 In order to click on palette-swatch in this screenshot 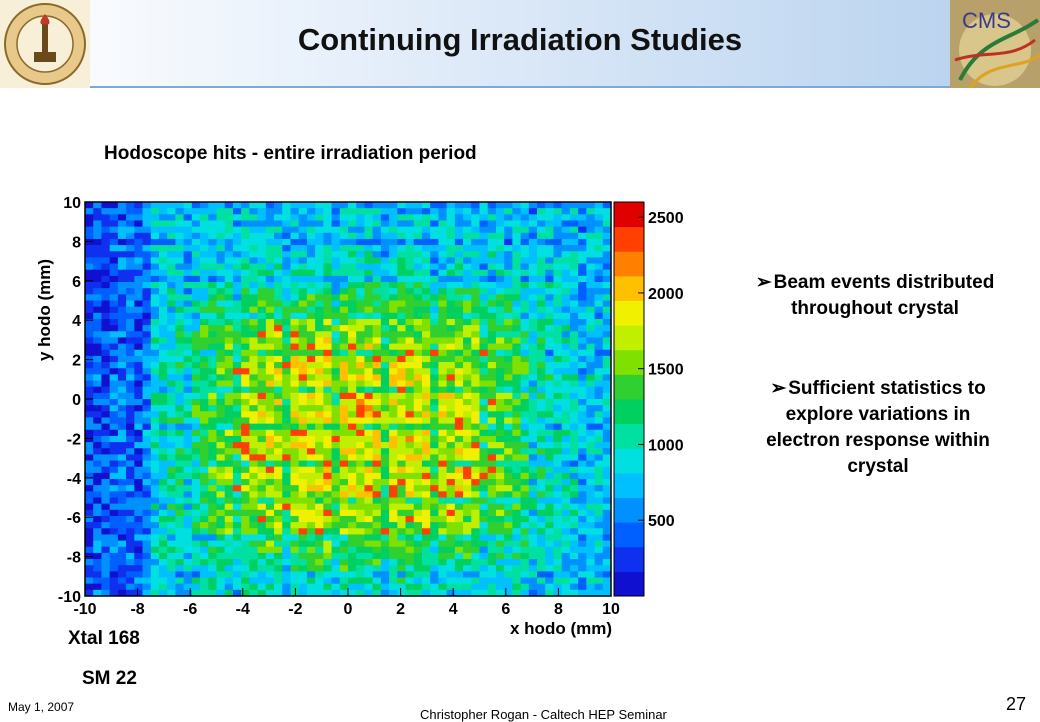, I will do `click(629, 412)`.